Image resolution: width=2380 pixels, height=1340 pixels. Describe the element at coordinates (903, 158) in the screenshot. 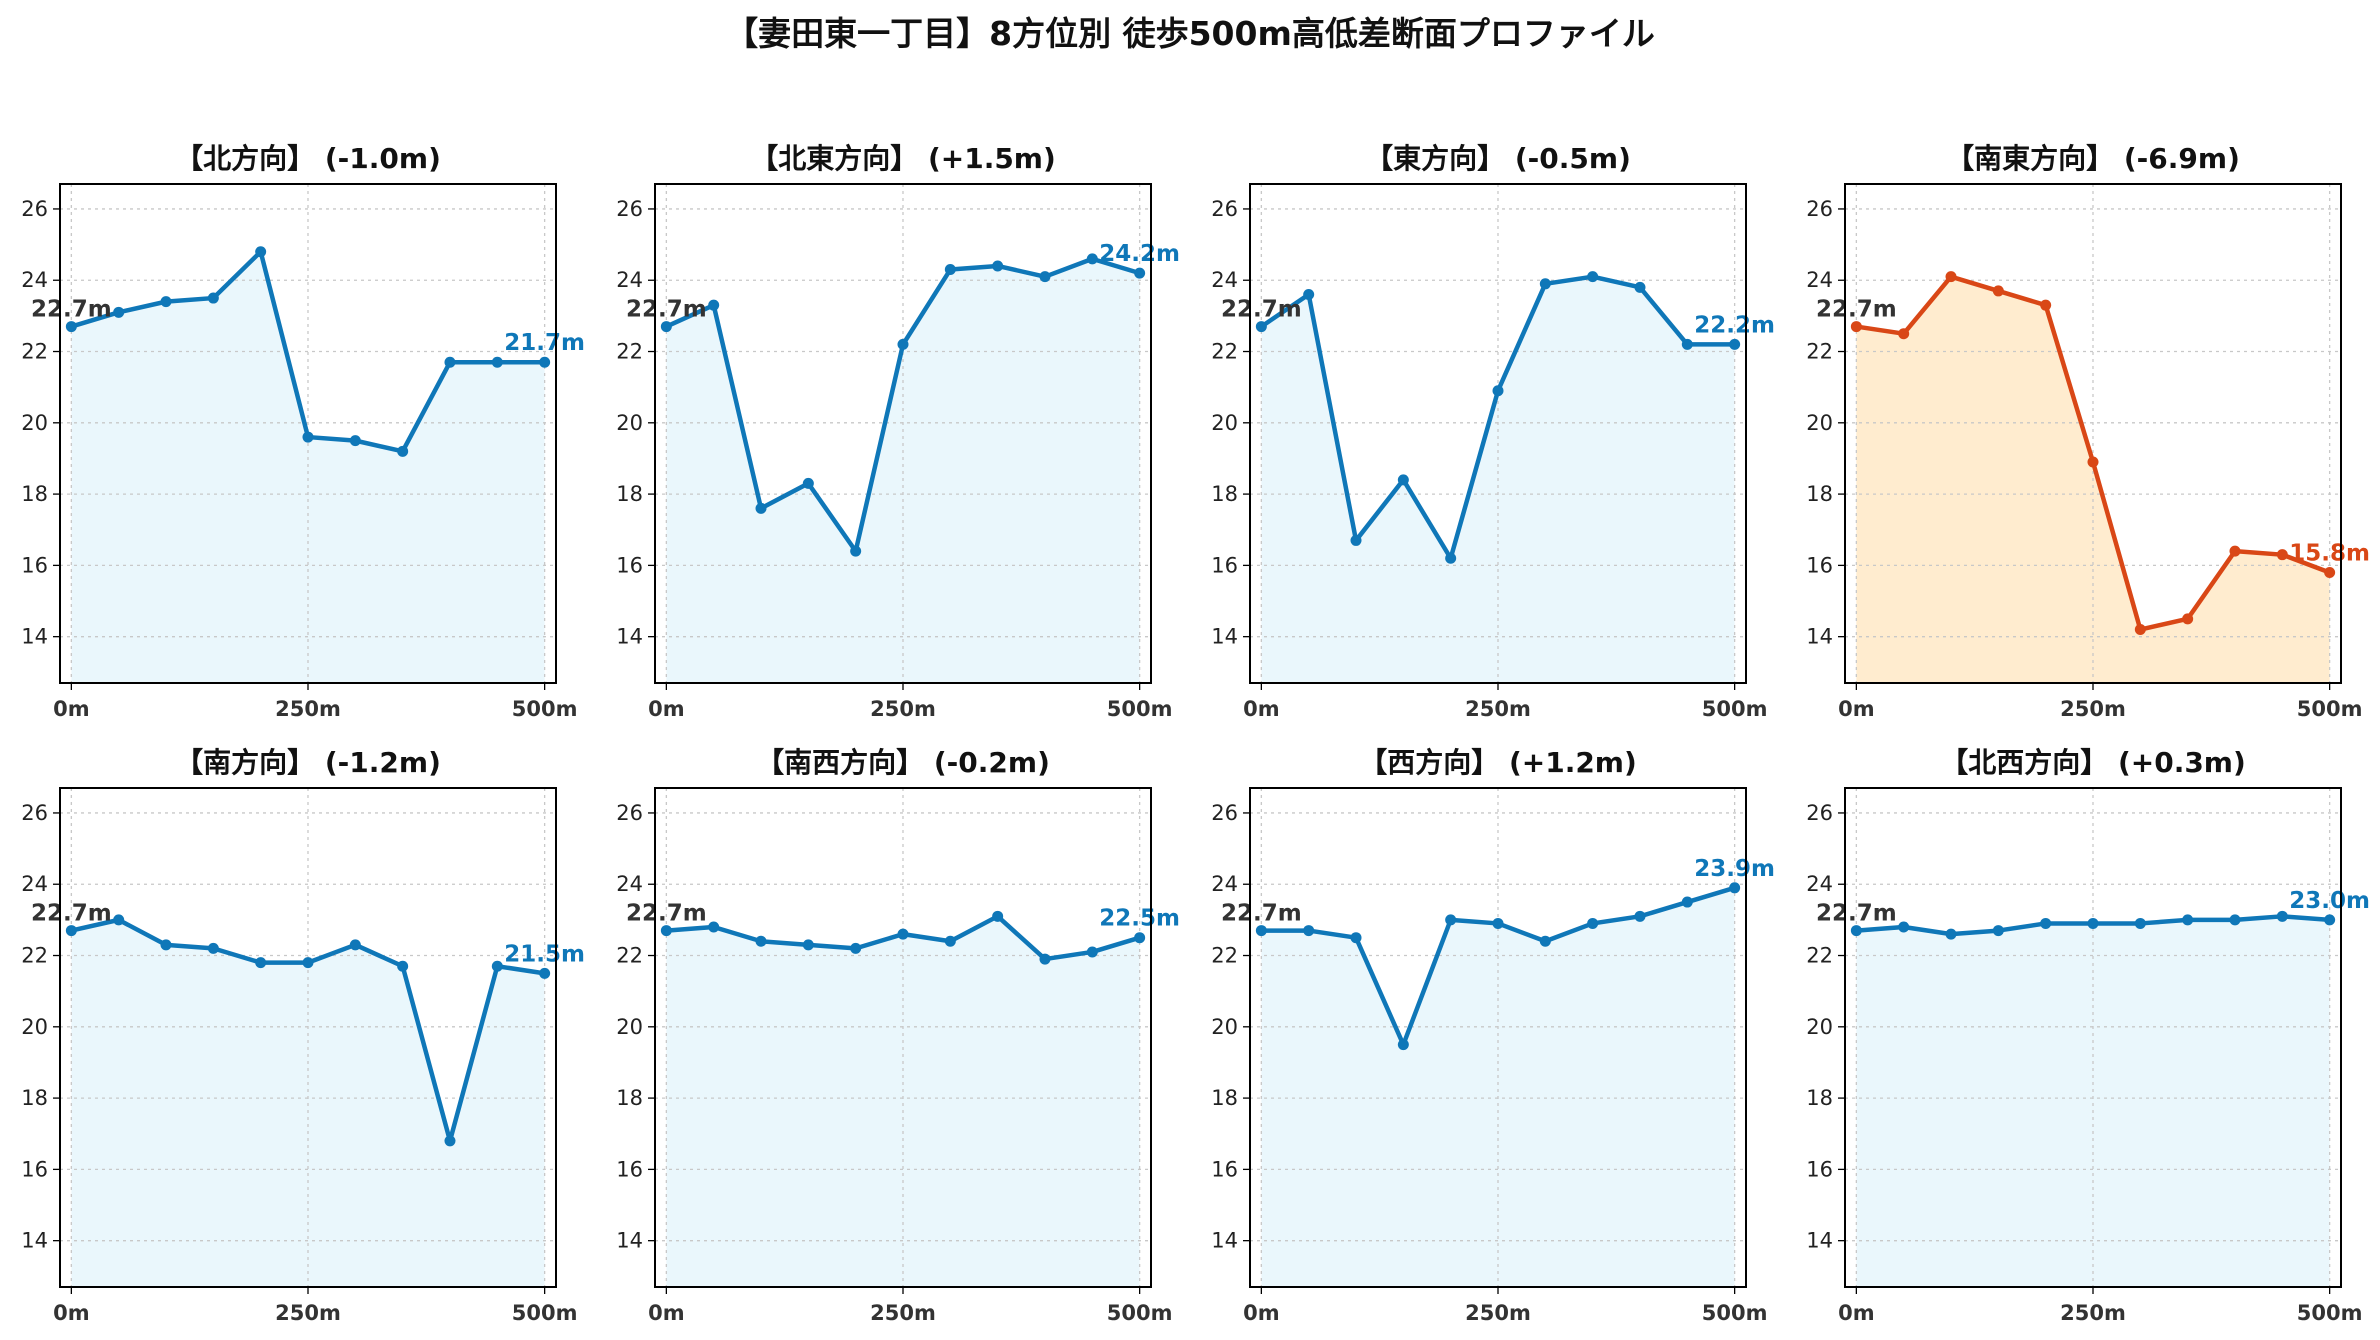

I see `panel-title: 【北東方向】 (+1.5m)` at that location.